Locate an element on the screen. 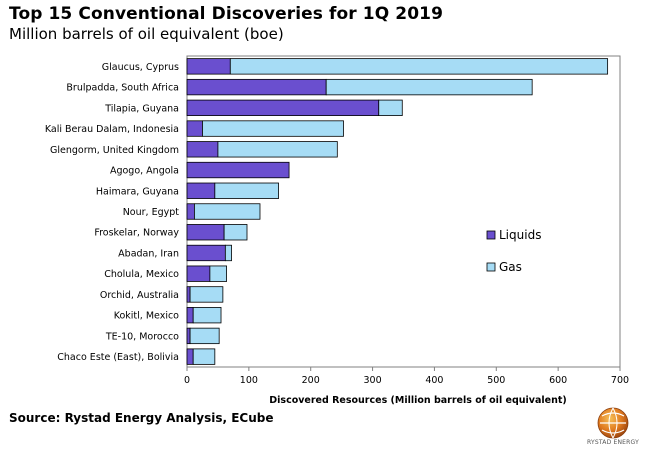  x-tick-label: 600 is located at coordinates (558, 380).